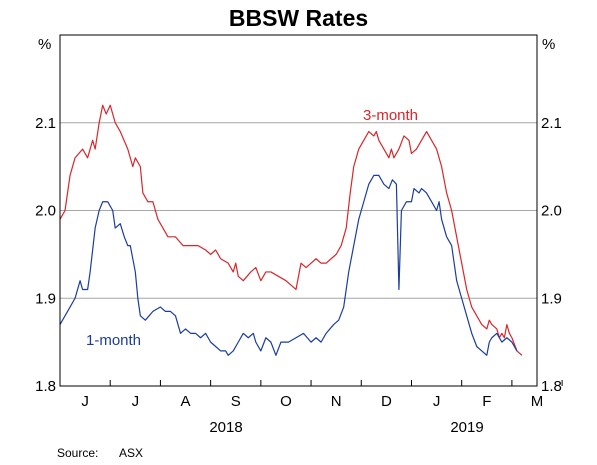  Describe the element at coordinates (85, 401) in the screenshot. I see `x-tick-label-0: J` at that location.